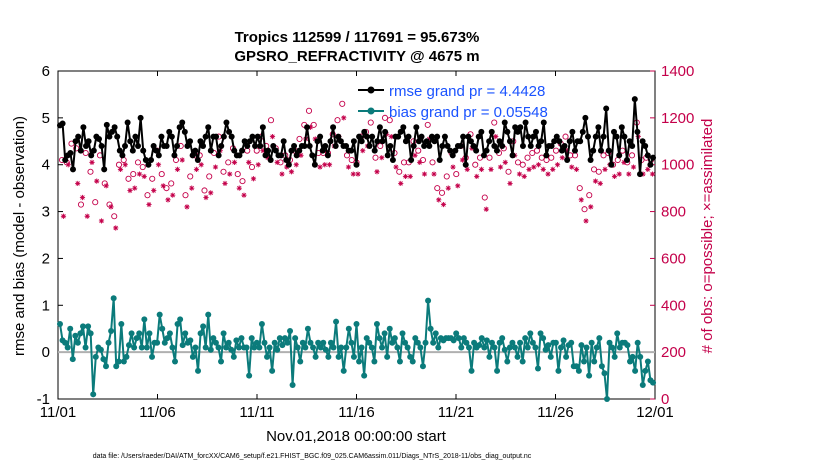 Image resolution: width=830 pixels, height=470 pixels. Describe the element at coordinates (58, 412) in the screenshot. I see `x-tick-label: 11/01` at that location.